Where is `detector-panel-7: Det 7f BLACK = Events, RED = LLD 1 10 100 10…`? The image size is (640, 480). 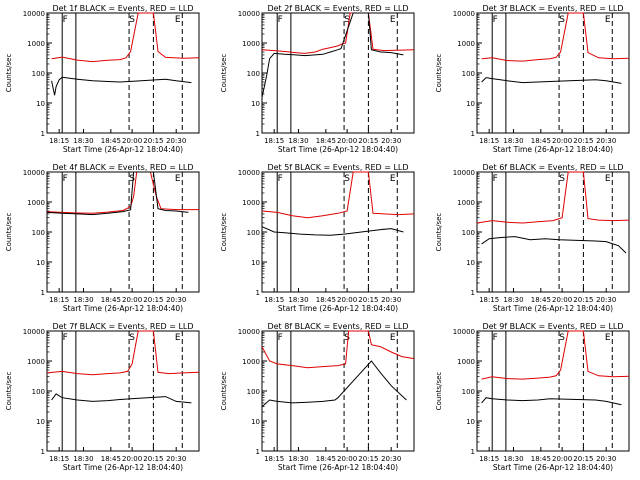 detector-panel-7: Det 7f BLACK = Events, RED = LLD 1 10 100 10… is located at coordinates (102, 397).